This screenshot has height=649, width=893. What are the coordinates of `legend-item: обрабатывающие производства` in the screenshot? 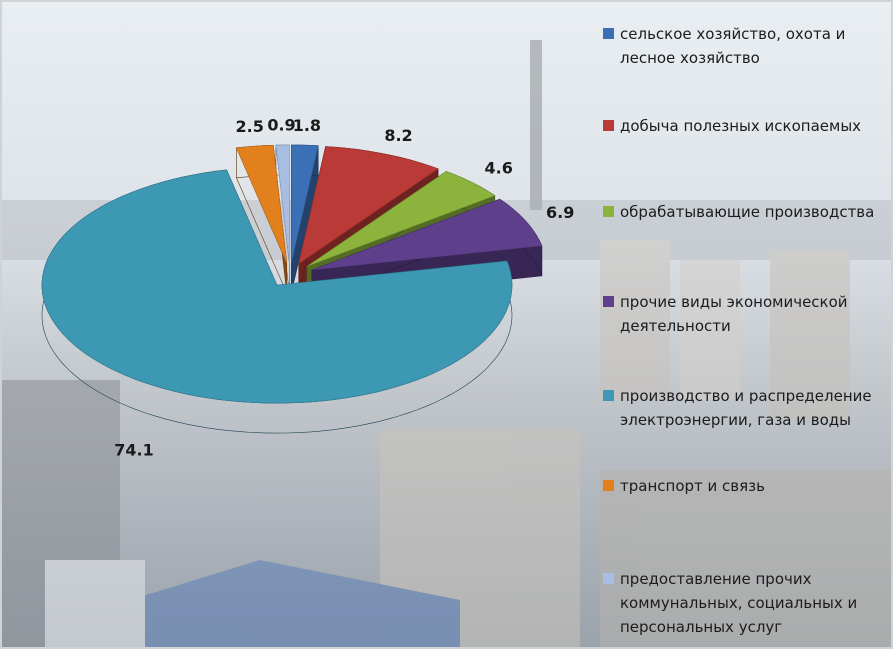 It's located at (745, 212).